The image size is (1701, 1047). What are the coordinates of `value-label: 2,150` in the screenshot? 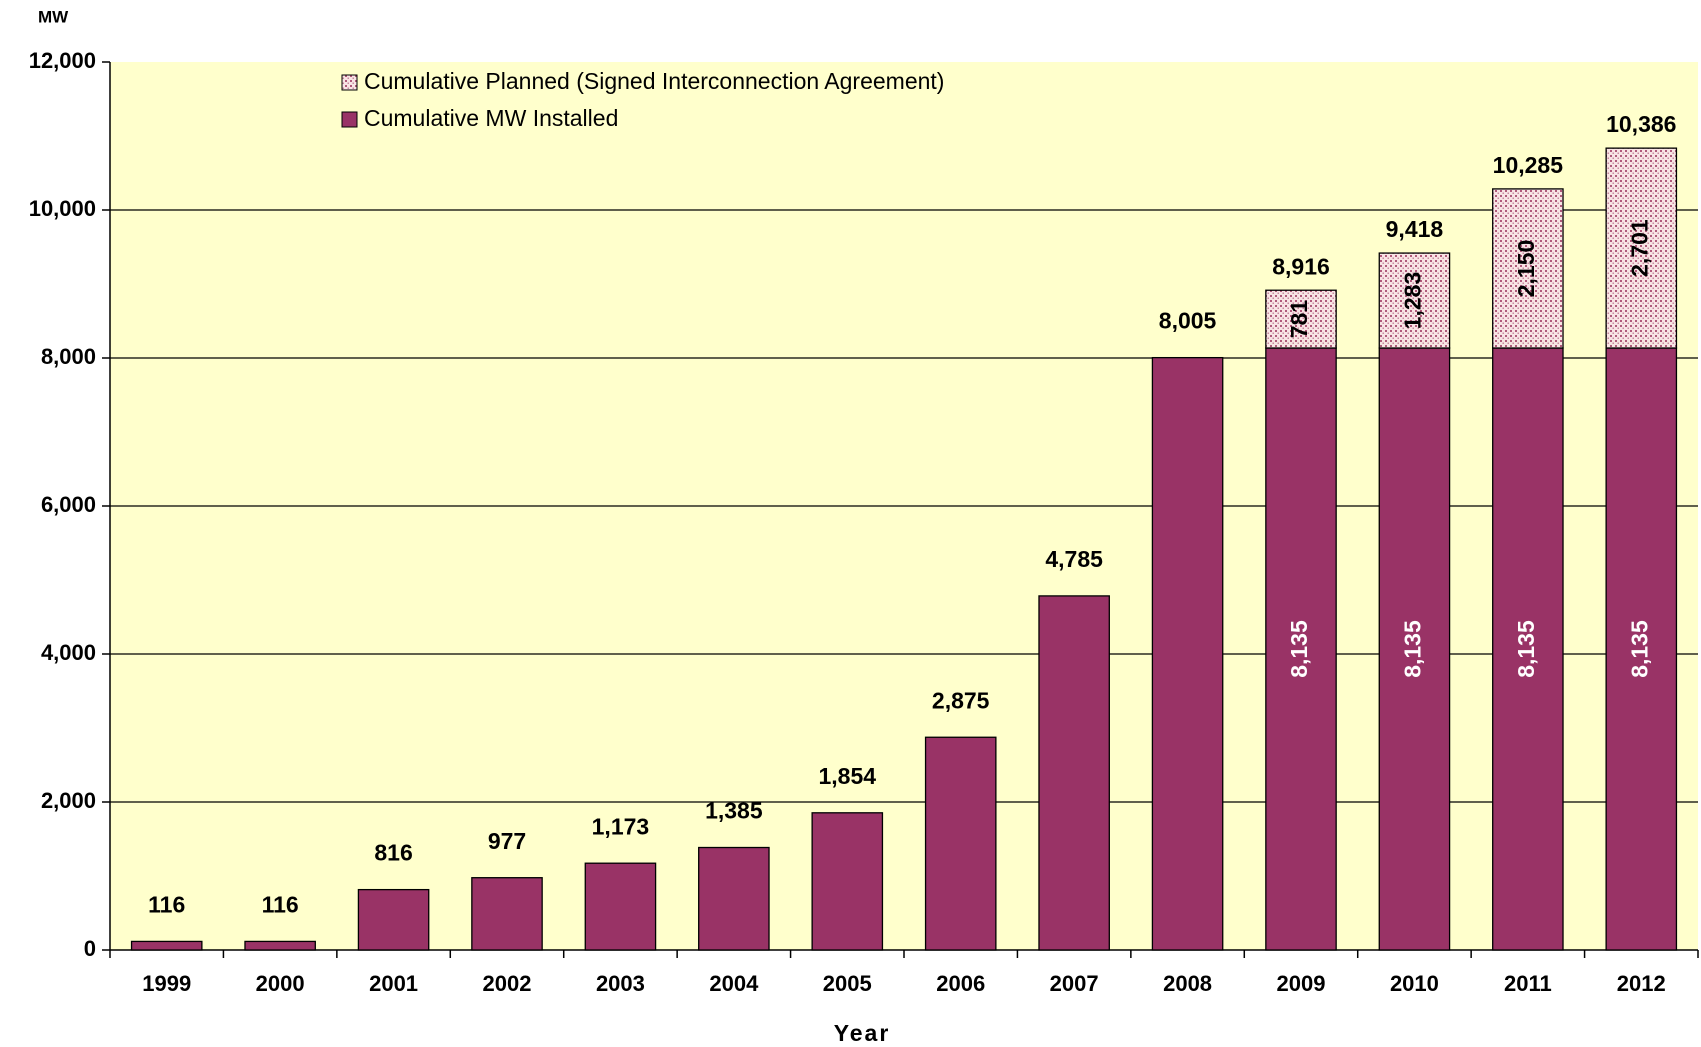 It's located at (1526, 269).